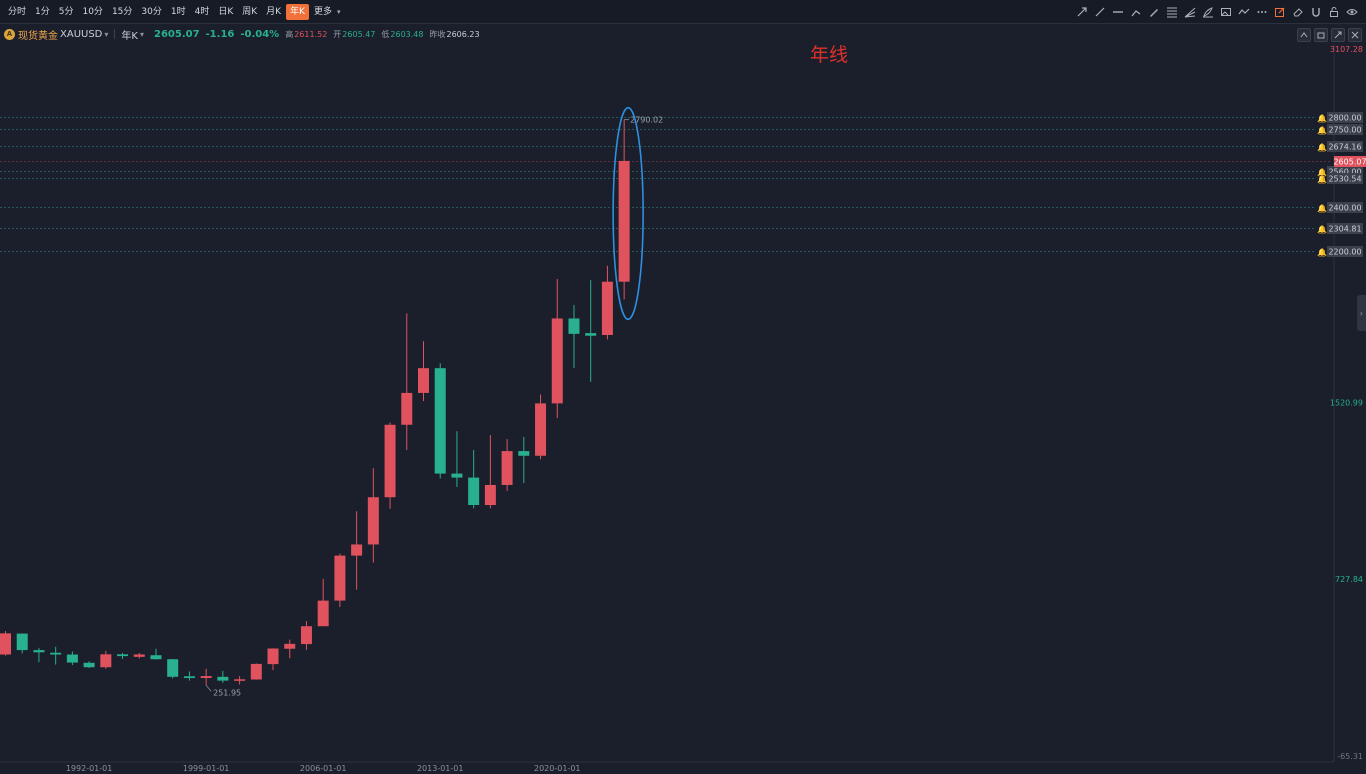 This screenshot has width=1366, height=774. I want to click on divider, so click(115, 34).